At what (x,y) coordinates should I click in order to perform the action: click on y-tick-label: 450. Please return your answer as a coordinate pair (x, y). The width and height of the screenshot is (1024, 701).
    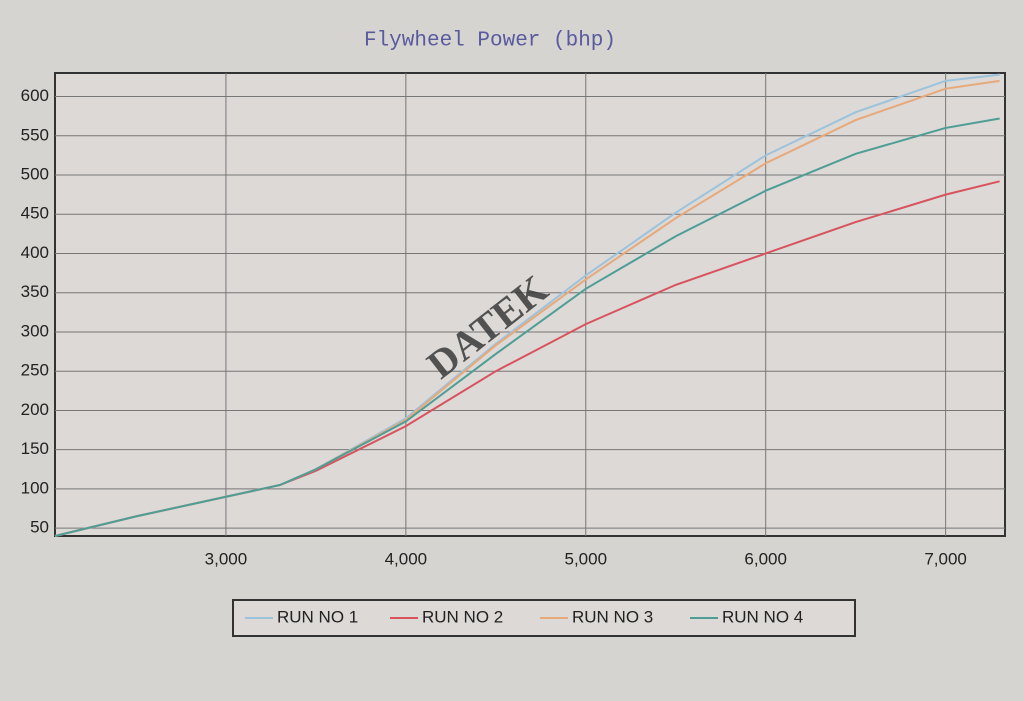
    Looking at the image, I should click on (35, 213).